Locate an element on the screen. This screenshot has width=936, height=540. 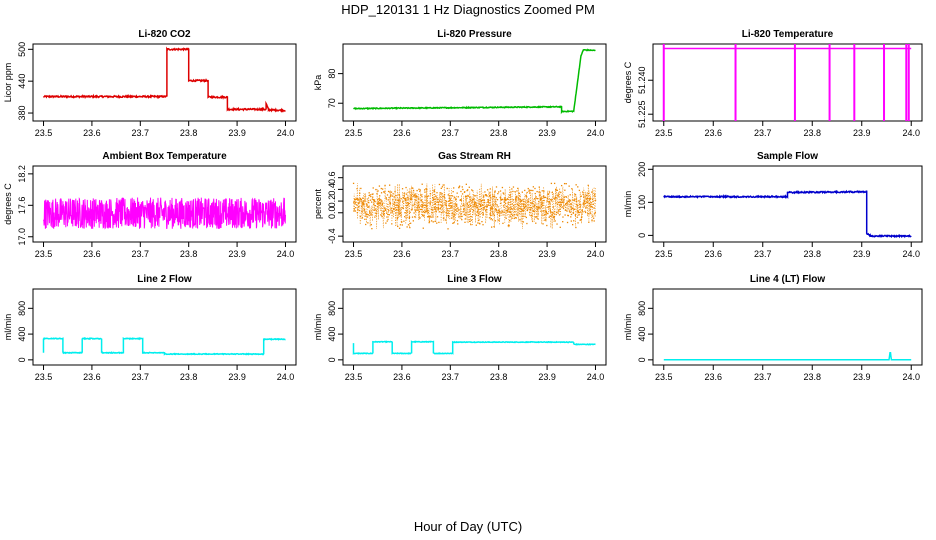
x-tick-label: 23.5 is located at coordinates (354, 377).